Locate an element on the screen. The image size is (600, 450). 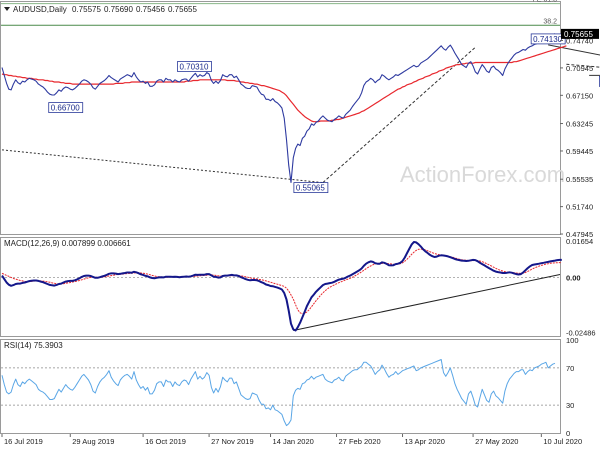
x-tick-label: 27 Feb 2020 is located at coordinates (360, 441).